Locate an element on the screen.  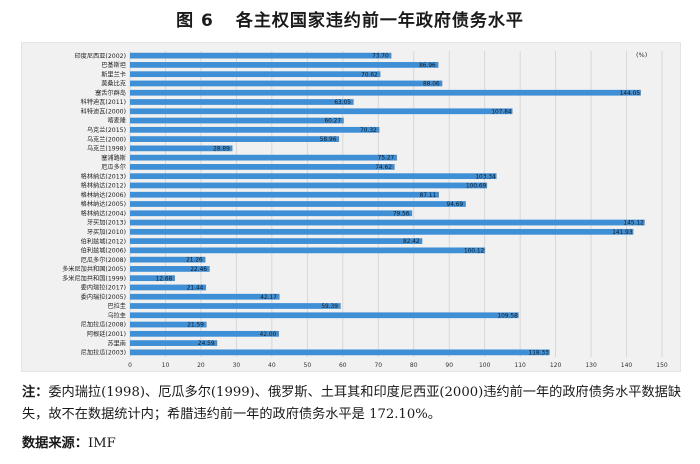
x-tick-label-0: 0 is located at coordinates (130, 365).